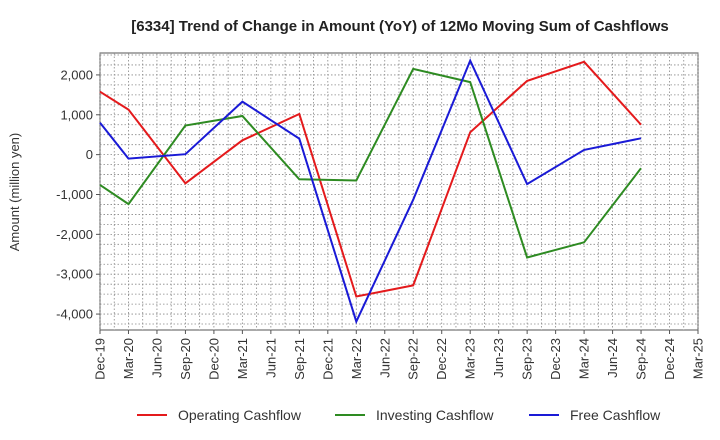  I want to click on x-tick-label: Sep-21, so click(299, 359).